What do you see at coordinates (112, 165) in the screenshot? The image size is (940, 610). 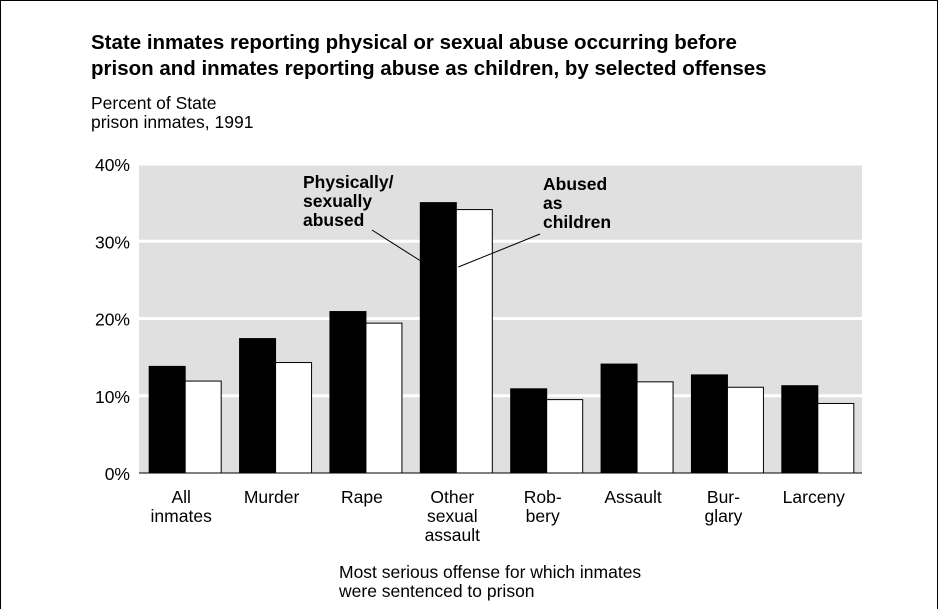 I see `y-tick-label: 40%` at bounding box center [112, 165].